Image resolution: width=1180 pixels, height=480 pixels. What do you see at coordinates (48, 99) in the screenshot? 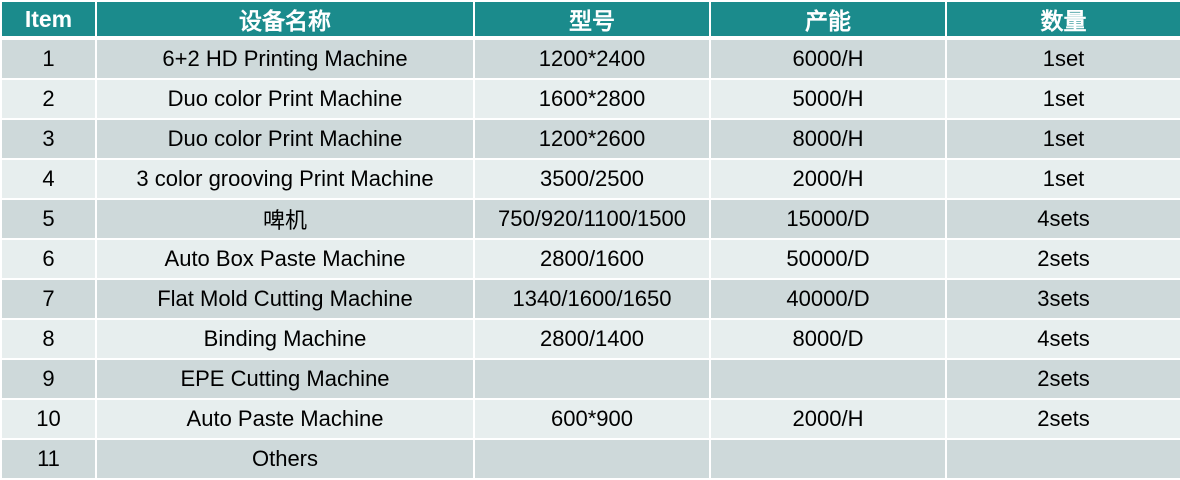
I see `cell-item: 2` at bounding box center [48, 99].